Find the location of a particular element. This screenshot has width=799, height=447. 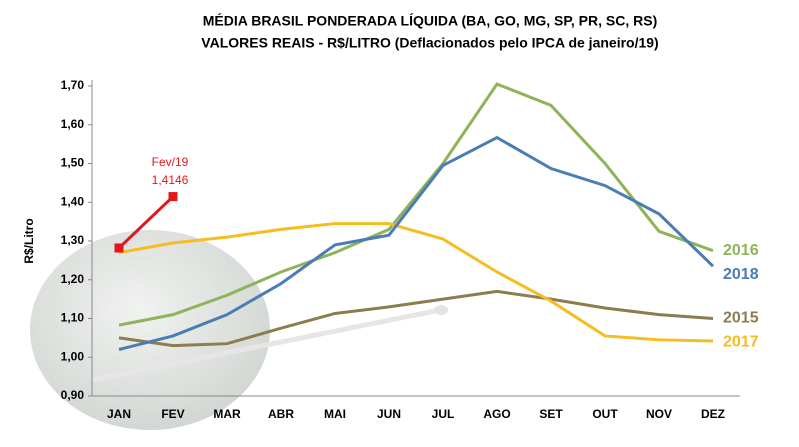

legend-label: 2015 is located at coordinates (741, 318).